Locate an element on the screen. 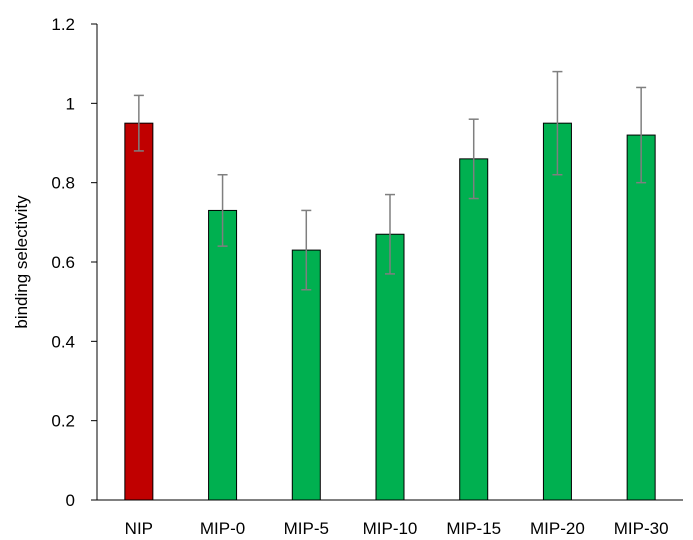  x-axis-labels: NIP MIP-0 MIP-5 MIP-10 MIP-15 MIP-20 MIP-30 is located at coordinates (397, 528).